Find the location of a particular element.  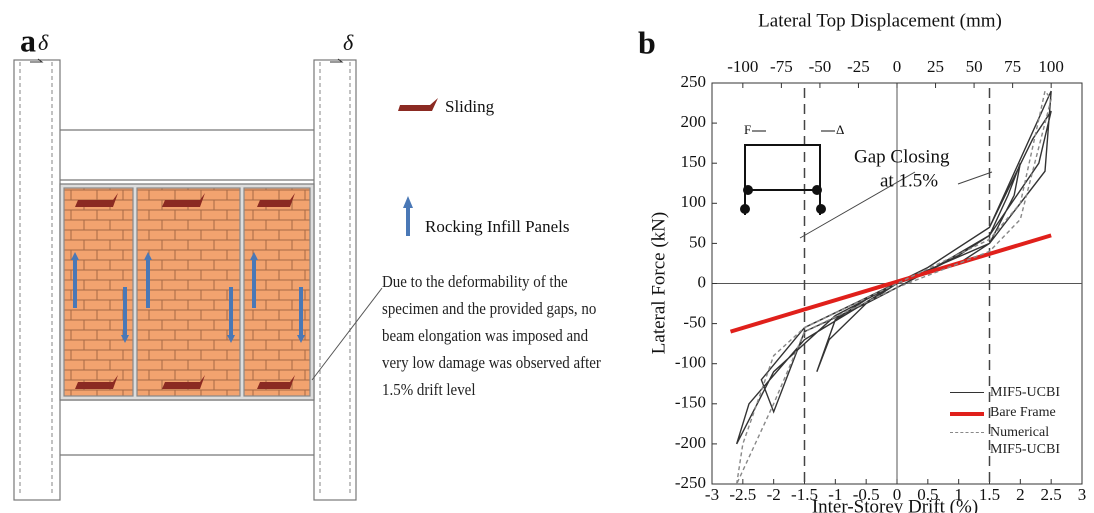

x-tick-label: 2 is located at coordinates (1020, 494).